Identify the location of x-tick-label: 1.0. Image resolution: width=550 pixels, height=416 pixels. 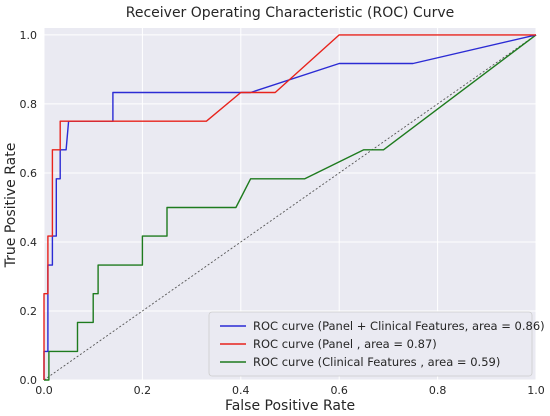
(536, 390).